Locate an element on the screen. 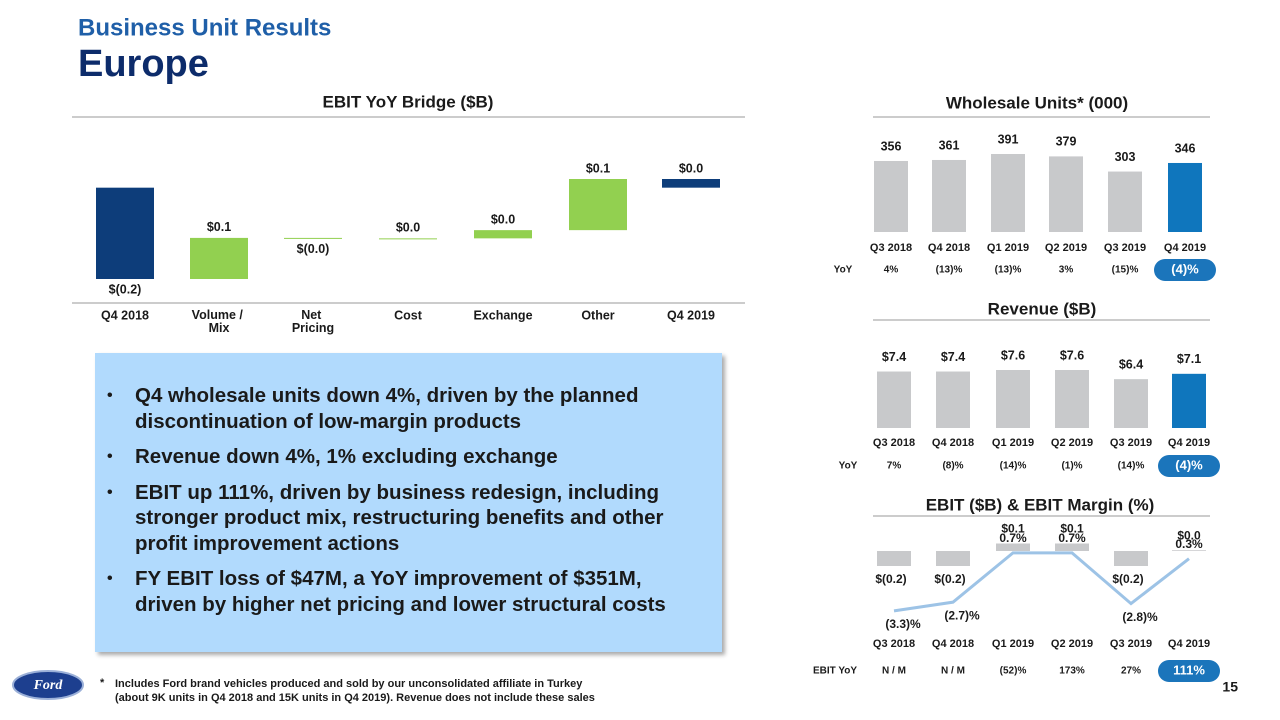 The image size is (1280, 720). footnote-marker: * is located at coordinates (102, 683).